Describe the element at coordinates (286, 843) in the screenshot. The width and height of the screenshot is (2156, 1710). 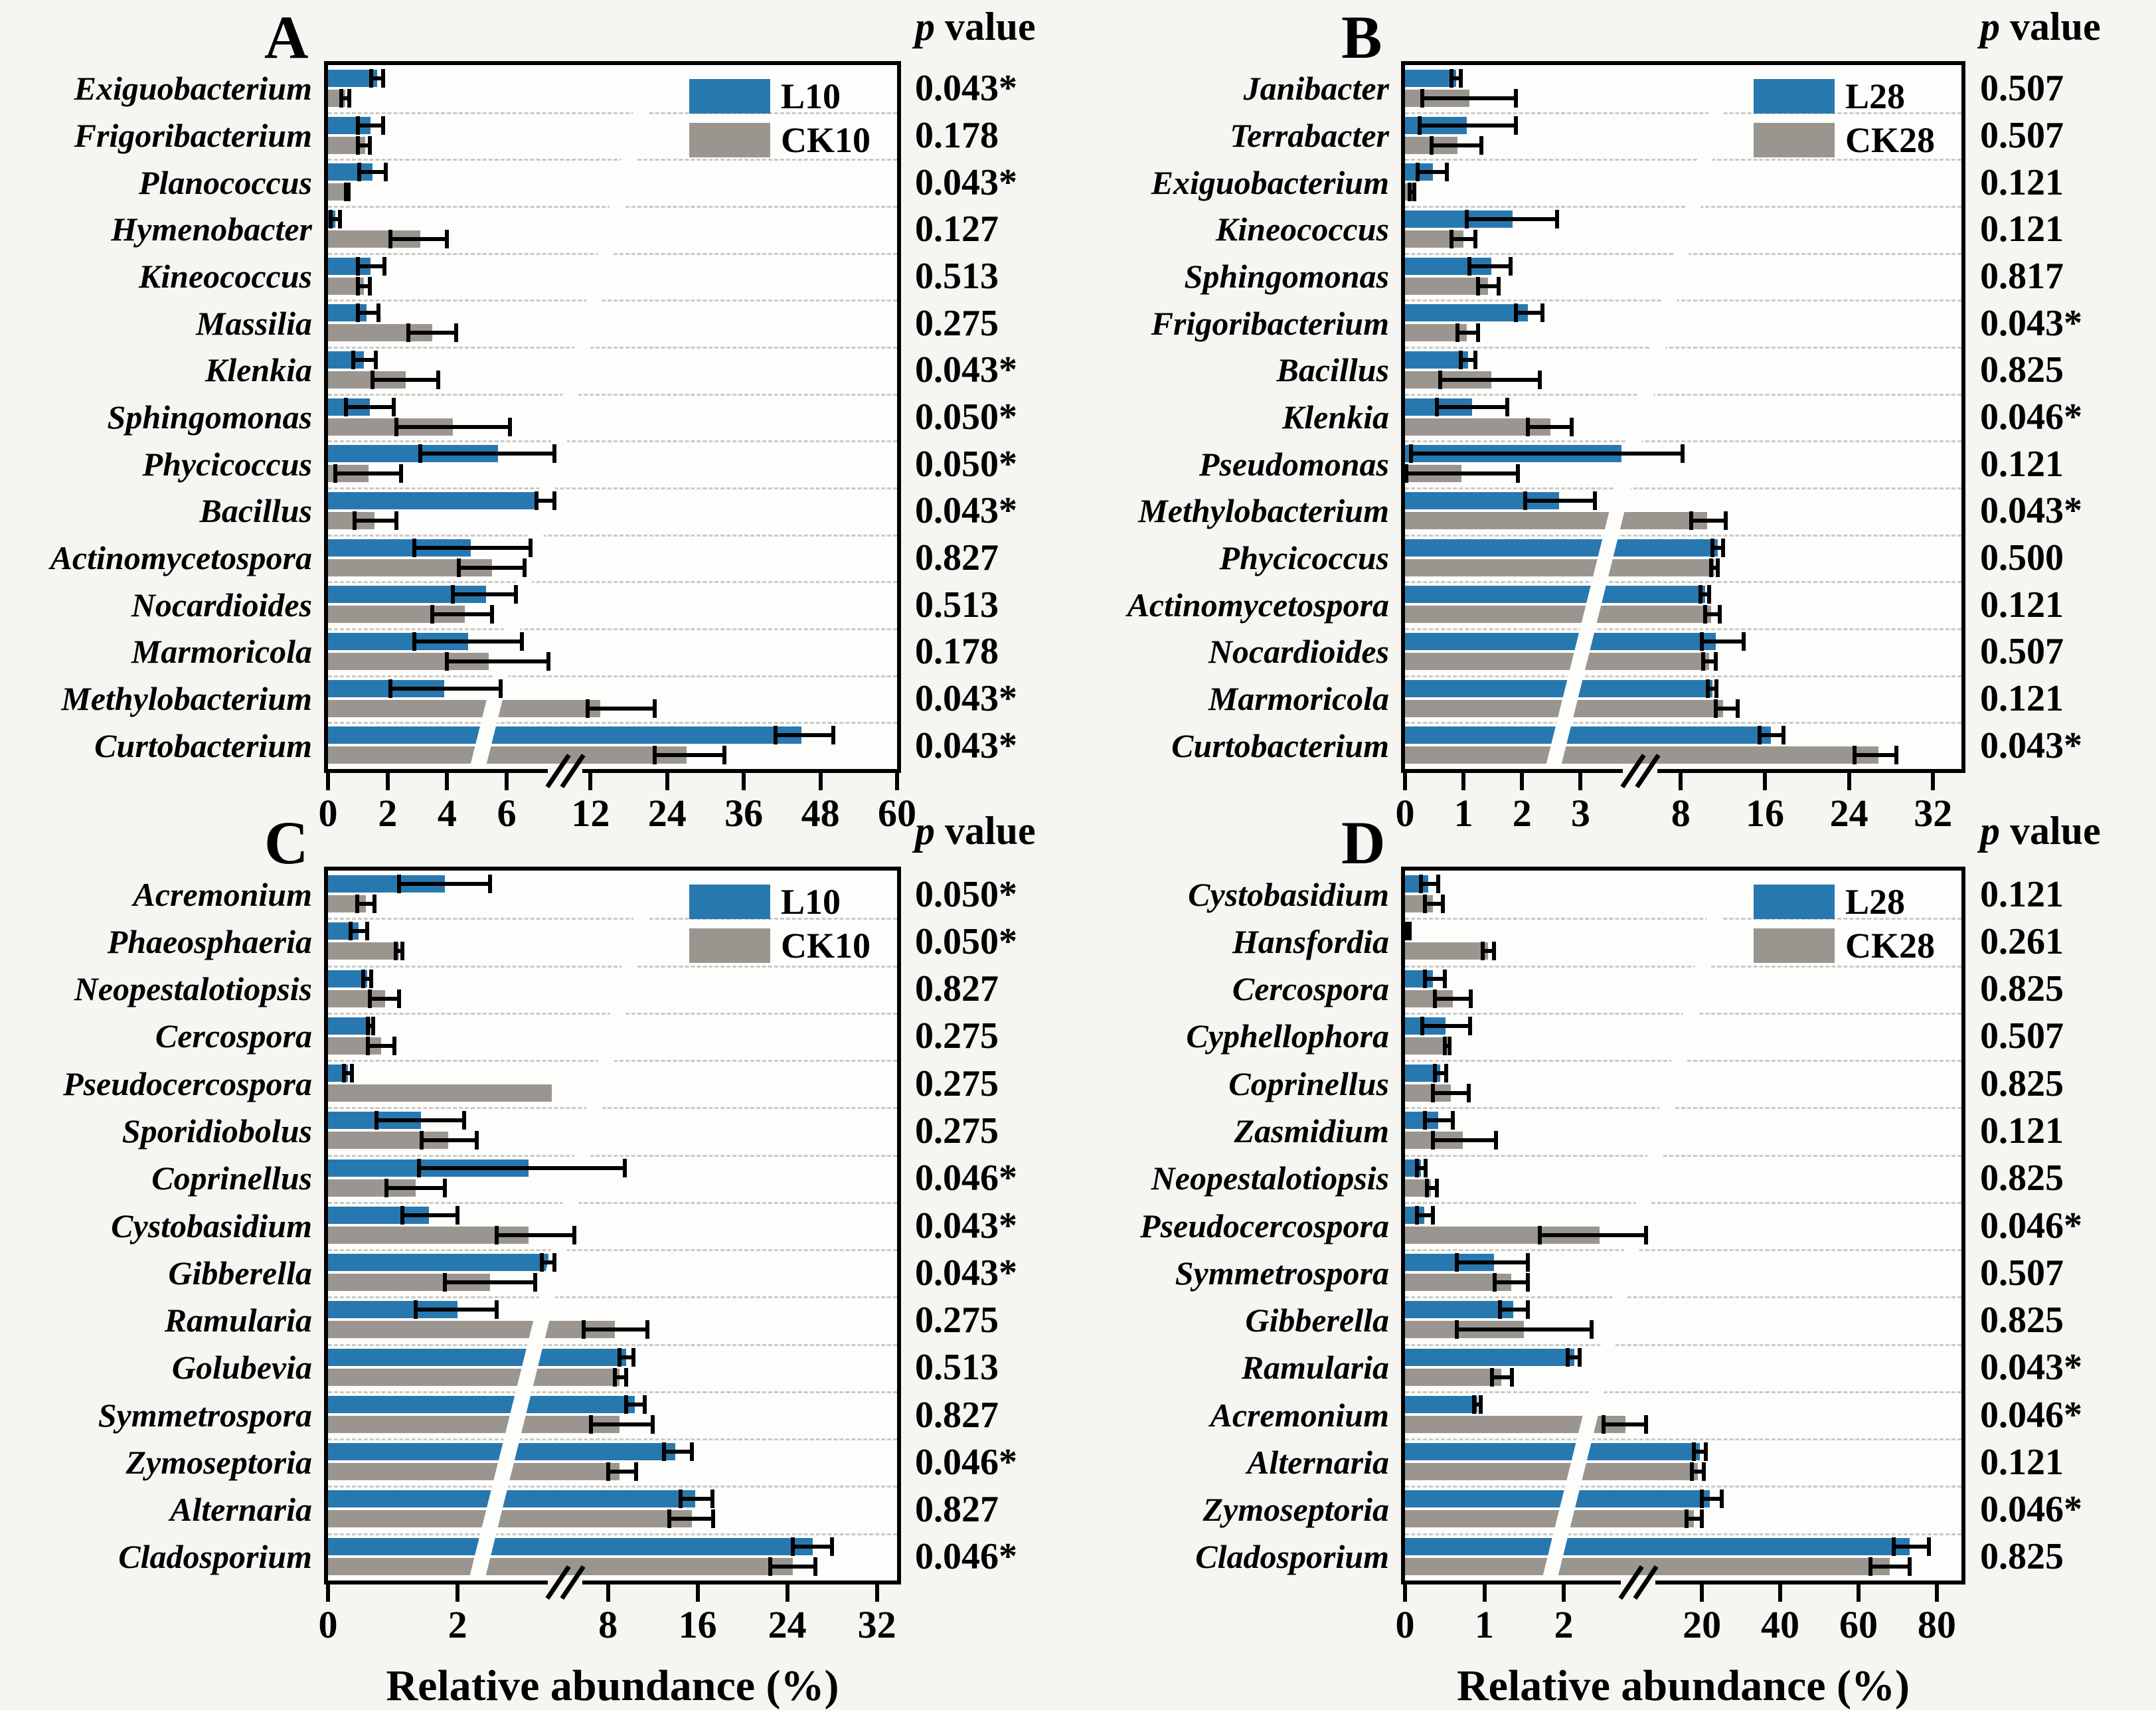
I see `panel-letter-c: C` at that location.